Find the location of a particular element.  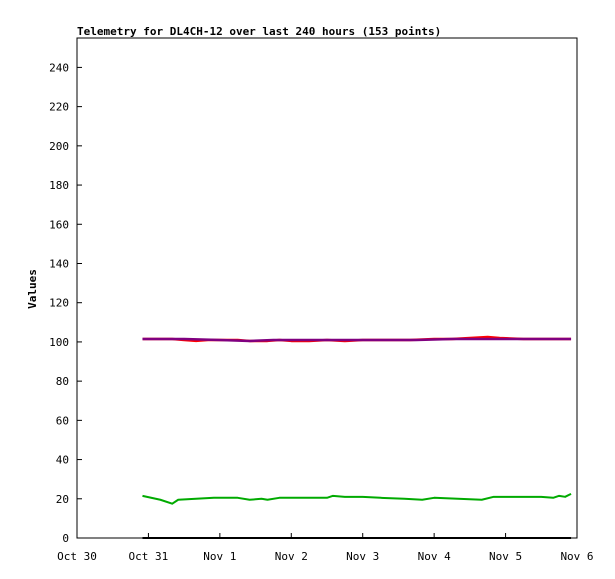

y-tick-label: 240 is located at coordinates (59, 67).